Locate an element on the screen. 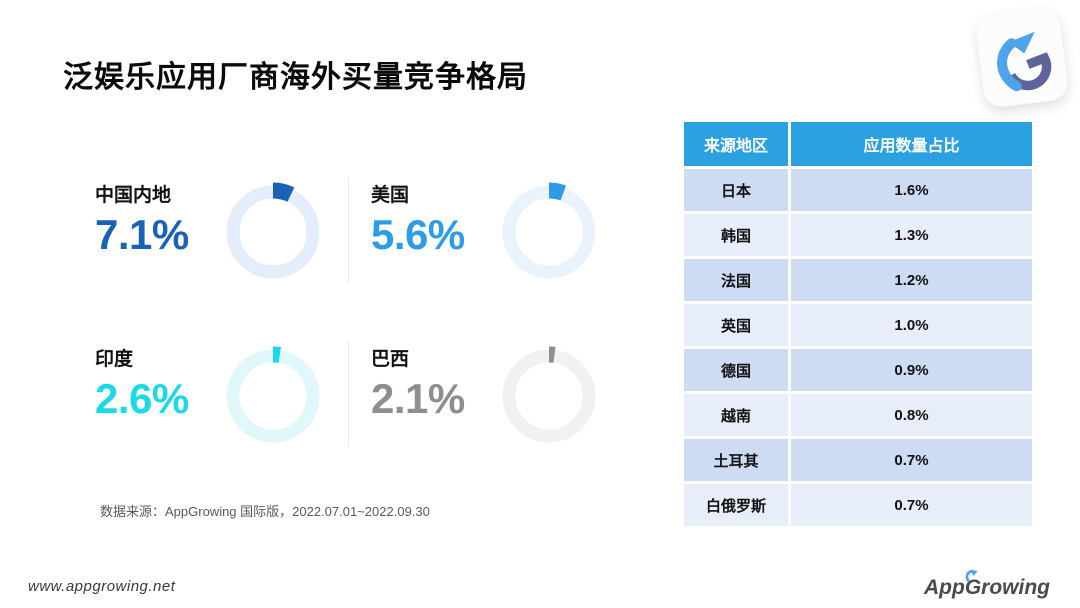 The height and width of the screenshot is (608, 1080). share-cell: 1.0% is located at coordinates (911, 325).